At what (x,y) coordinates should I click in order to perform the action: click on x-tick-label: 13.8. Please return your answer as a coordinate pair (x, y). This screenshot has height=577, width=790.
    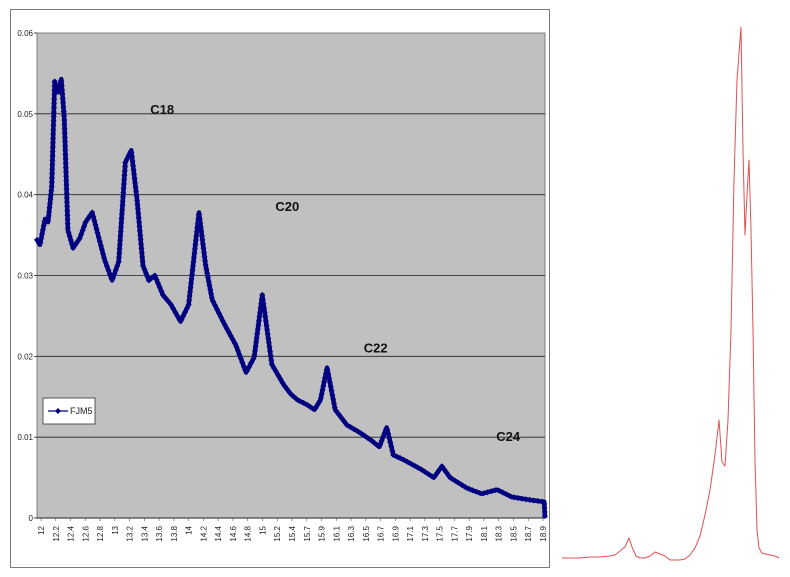
    Looking at the image, I should click on (174, 533).